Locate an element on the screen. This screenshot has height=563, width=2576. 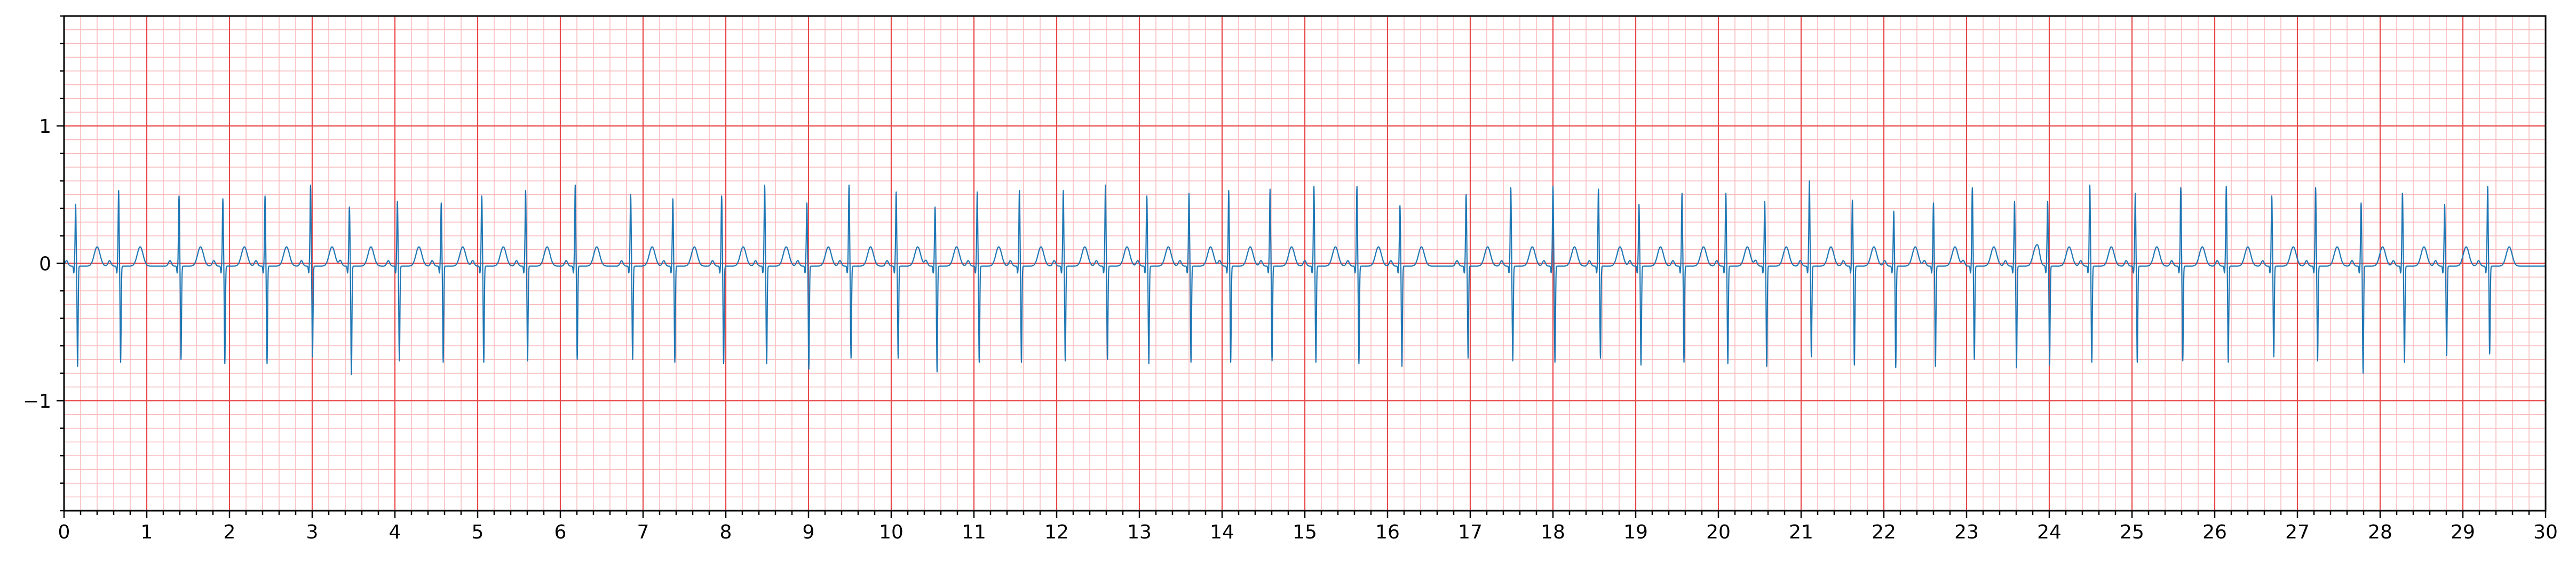
x-tick-label: 2 is located at coordinates (230, 532).